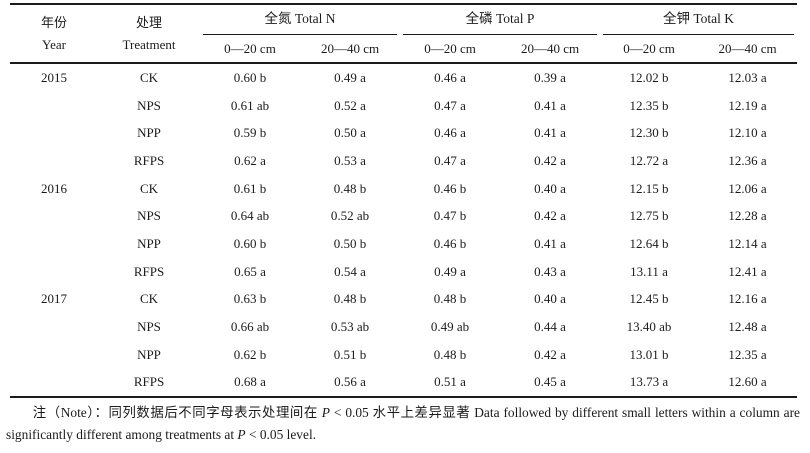 The width and height of the screenshot is (810, 453). What do you see at coordinates (649, 105) in the screenshot?
I see `value-cell: 12.35 b` at bounding box center [649, 105].